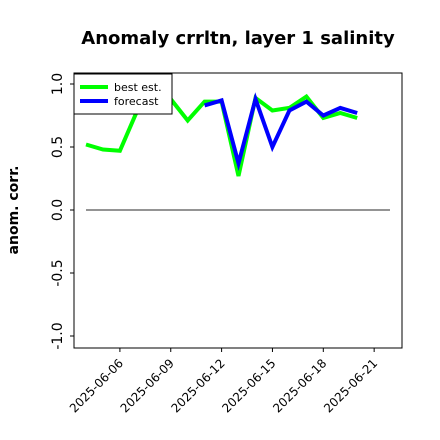  What do you see at coordinates (58, 210) in the screenshot?
I see `y-tick-label: 0.0` at bounding box center [58, 210].